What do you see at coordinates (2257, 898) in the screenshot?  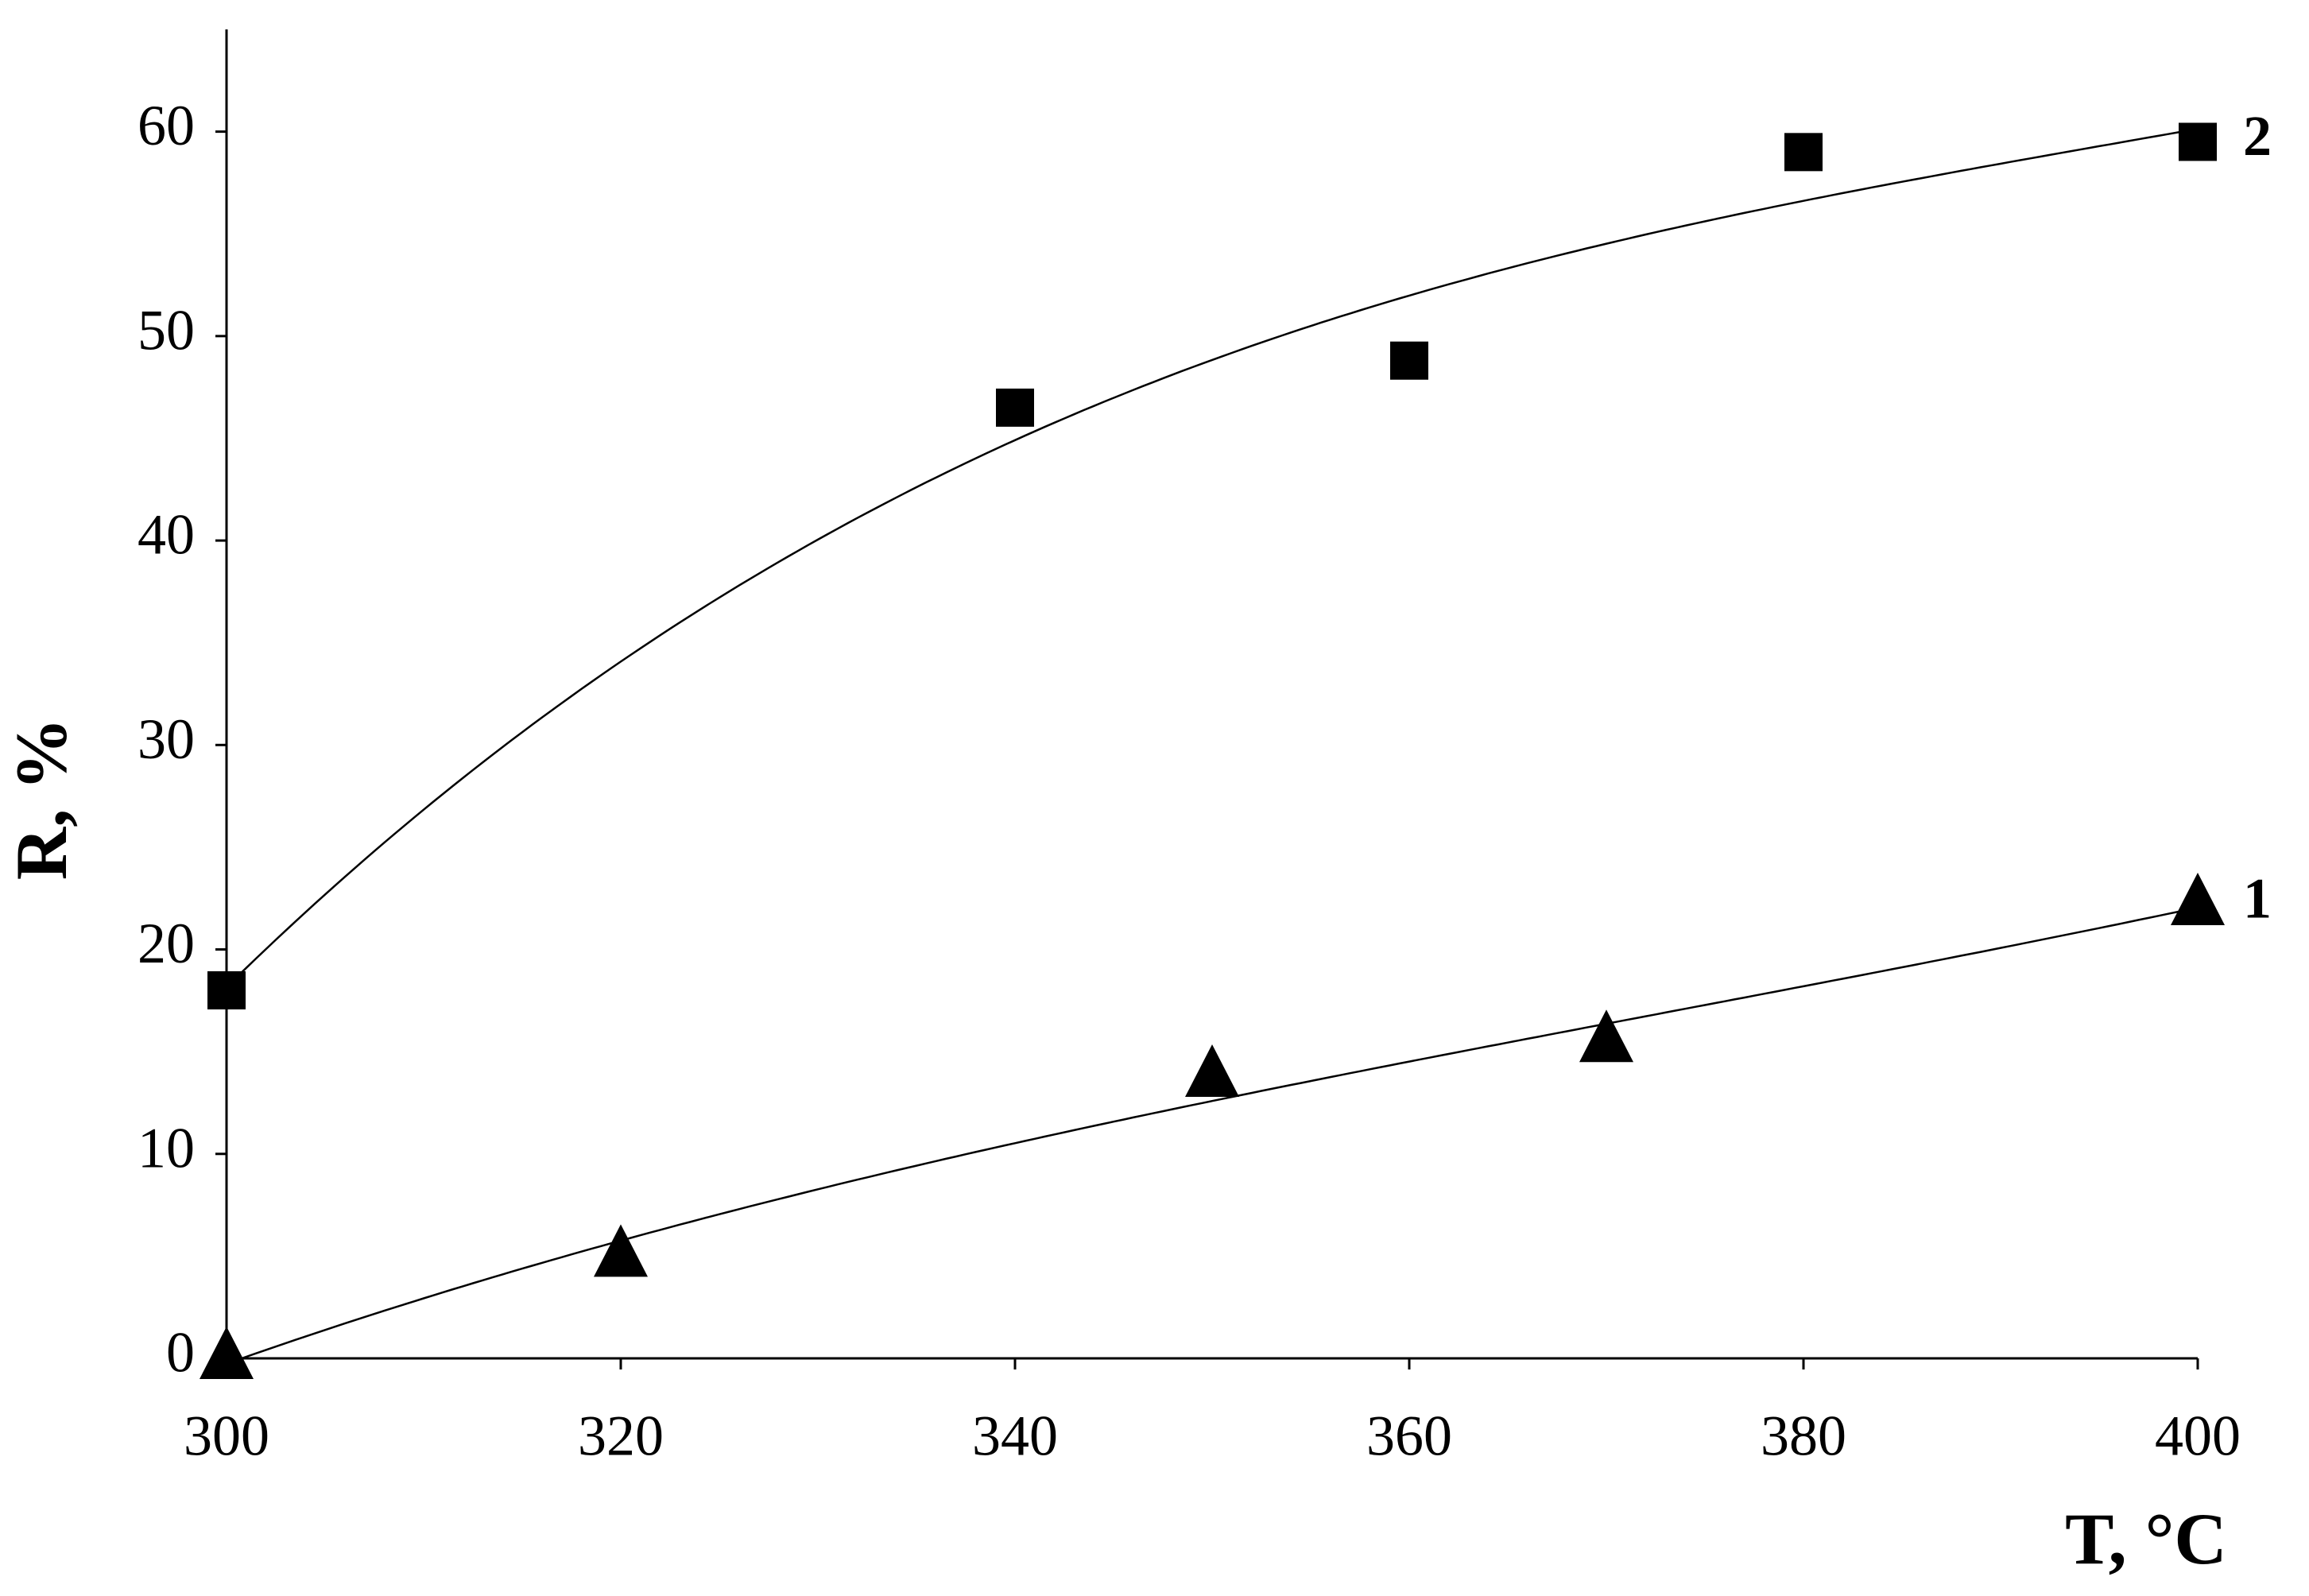 I see `series-label: 1` at bounding box center [2257, 898].